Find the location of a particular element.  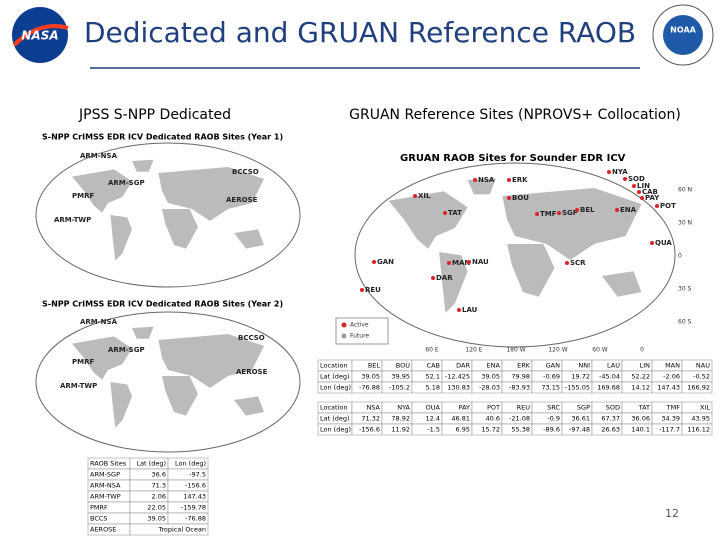

table-value: 39.95 is located at coordinates (400, 377).